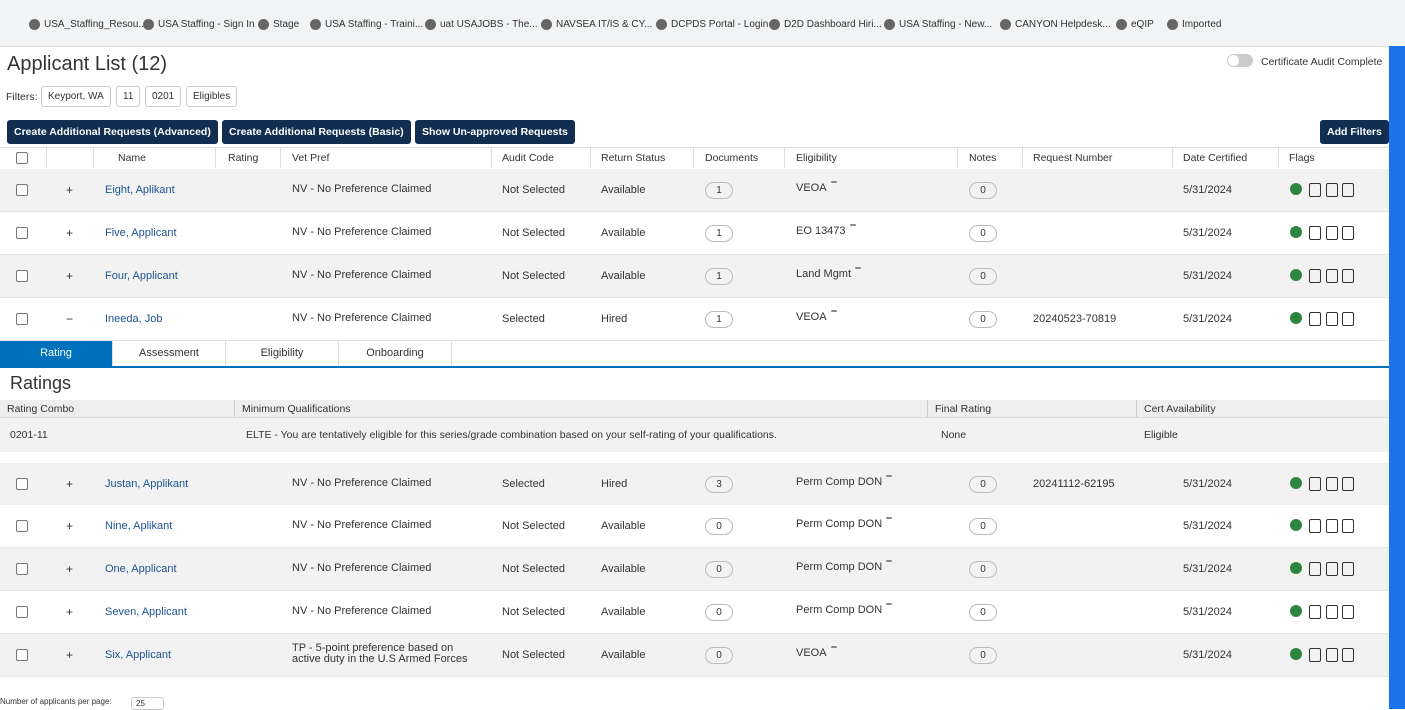 This screenshot has height=710, width=1405. What do you see at coordinates (141, 276) in the screenshot?
I see `applicant-name: Four, Applicant` at bounding box center [141, 276].